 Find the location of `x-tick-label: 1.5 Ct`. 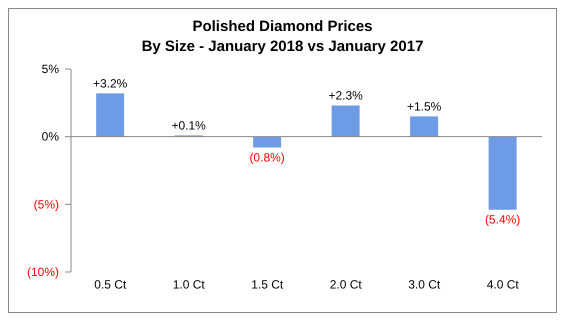

x-tick-label: 1.5 Ct is located at coordinates (267, 285).